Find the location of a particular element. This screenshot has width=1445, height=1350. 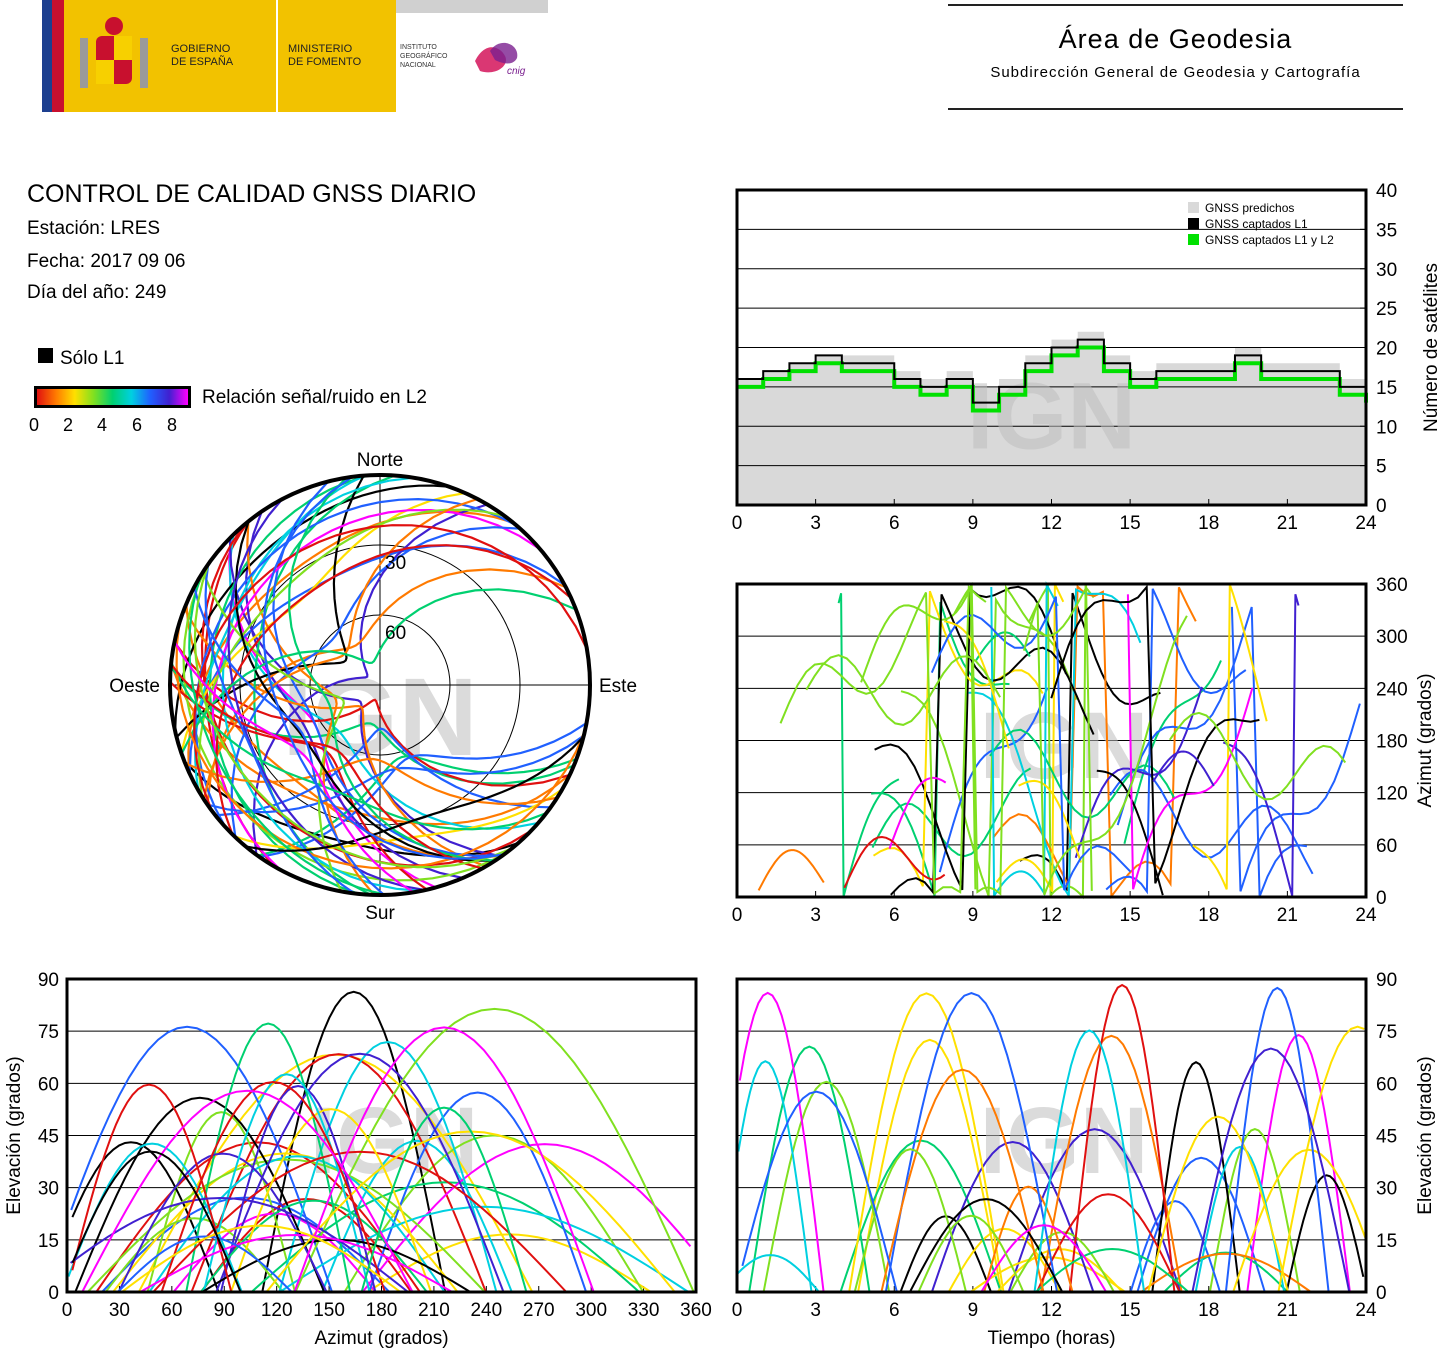

legend-label: GNSS predichos is located at coordinates (1249, 208).